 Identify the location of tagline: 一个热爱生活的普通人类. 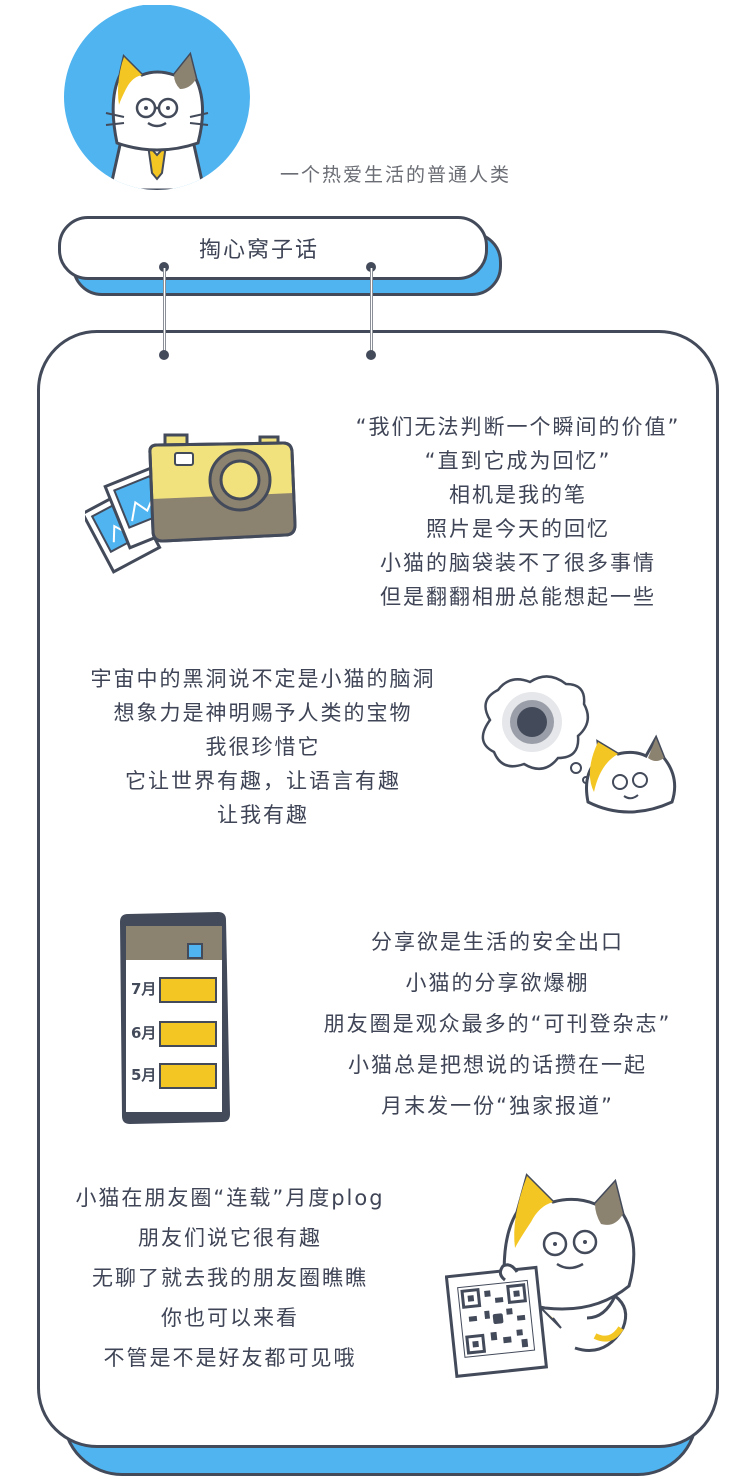
(396, 175).